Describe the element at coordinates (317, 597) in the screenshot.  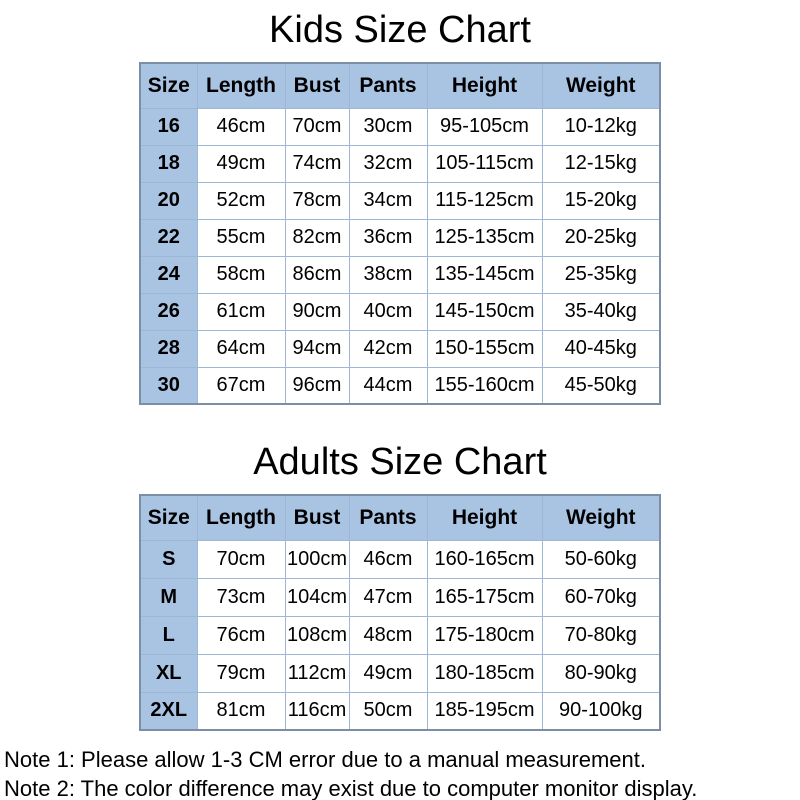
I see `value-cell: 104cm` at that location.